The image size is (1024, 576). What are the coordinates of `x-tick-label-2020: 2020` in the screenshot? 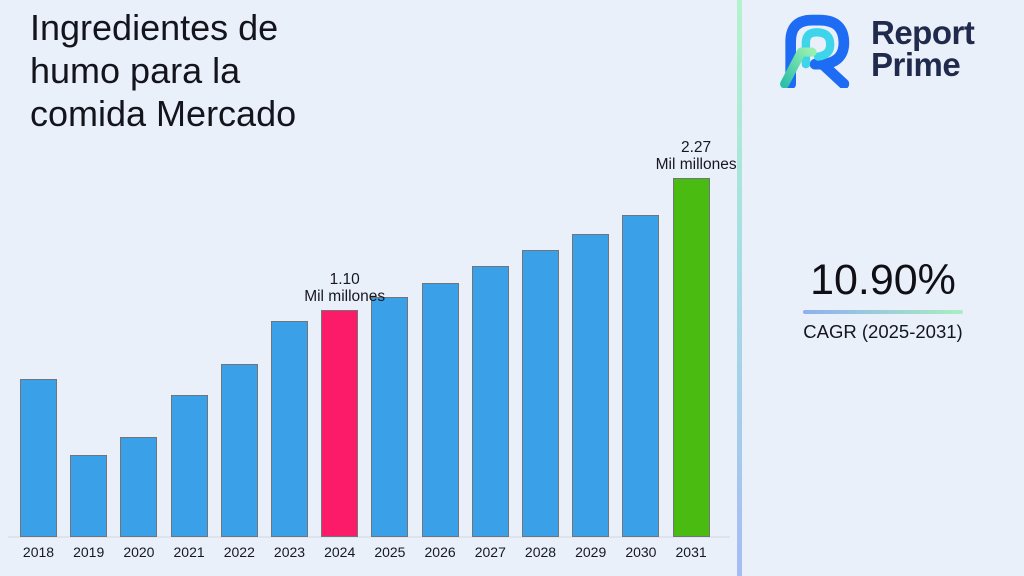 It's located at (139, 552).